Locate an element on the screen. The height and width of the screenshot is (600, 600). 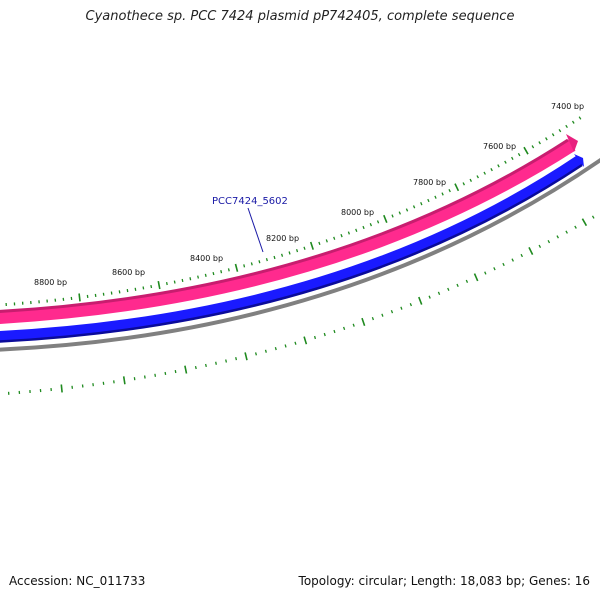
reverse-feature-arrowhead is located at coordinates (579, 160).